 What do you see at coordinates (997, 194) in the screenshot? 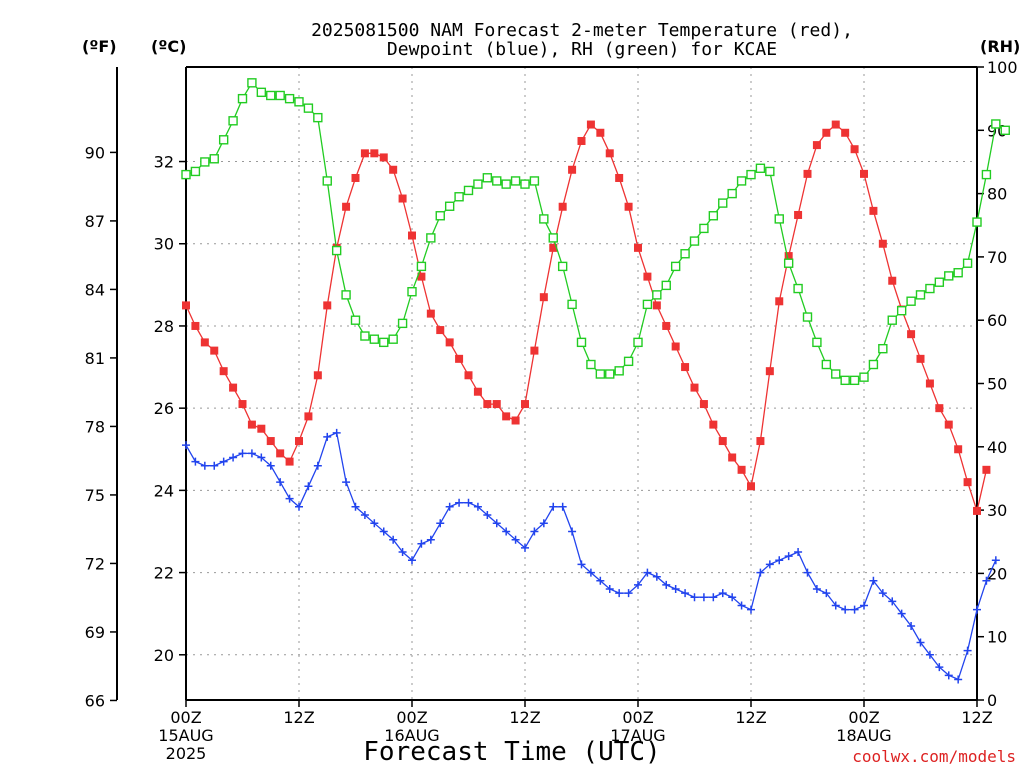
I see `rh-tick-label: 80` at bounding box center [997, 194].